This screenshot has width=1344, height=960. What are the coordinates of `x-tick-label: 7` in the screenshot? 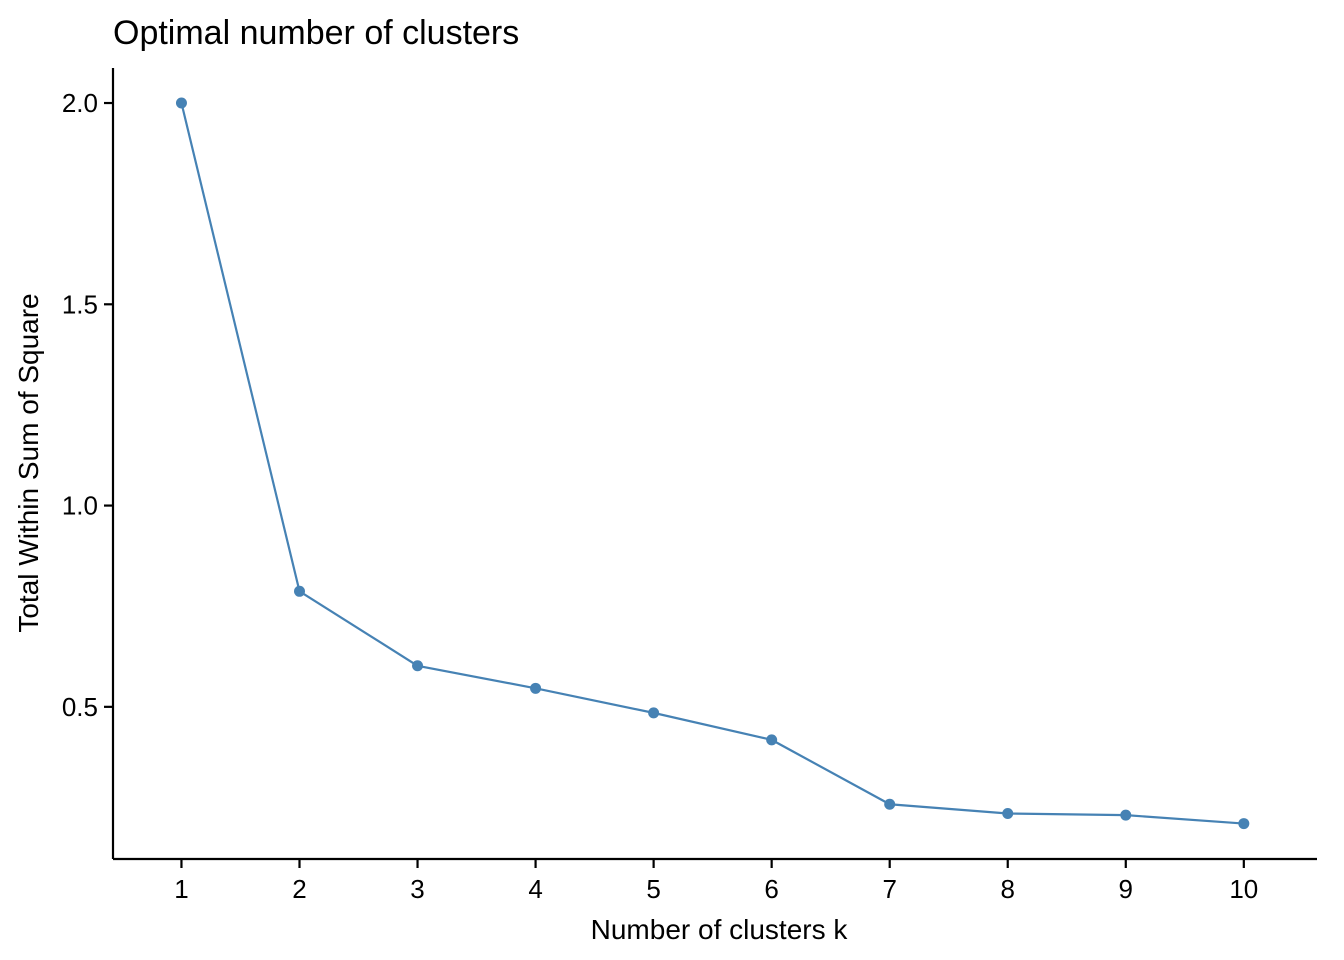 It's located at (889, 889).